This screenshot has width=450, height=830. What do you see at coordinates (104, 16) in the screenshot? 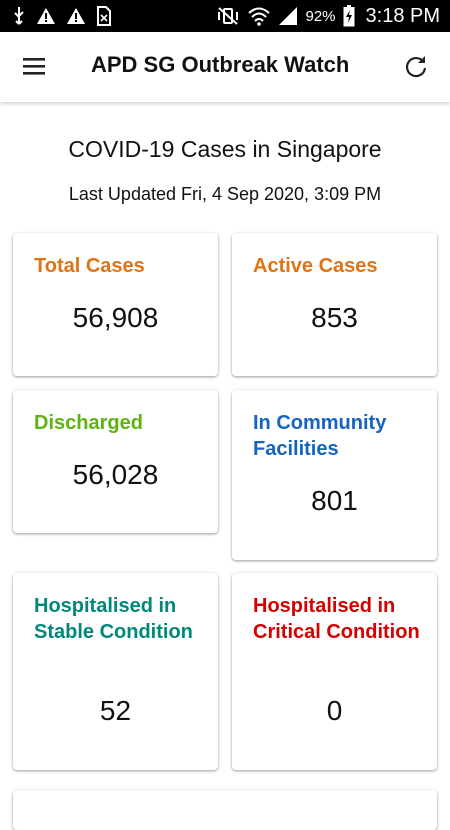
I see `sim-card-icon` at bounding box center [104, 16].